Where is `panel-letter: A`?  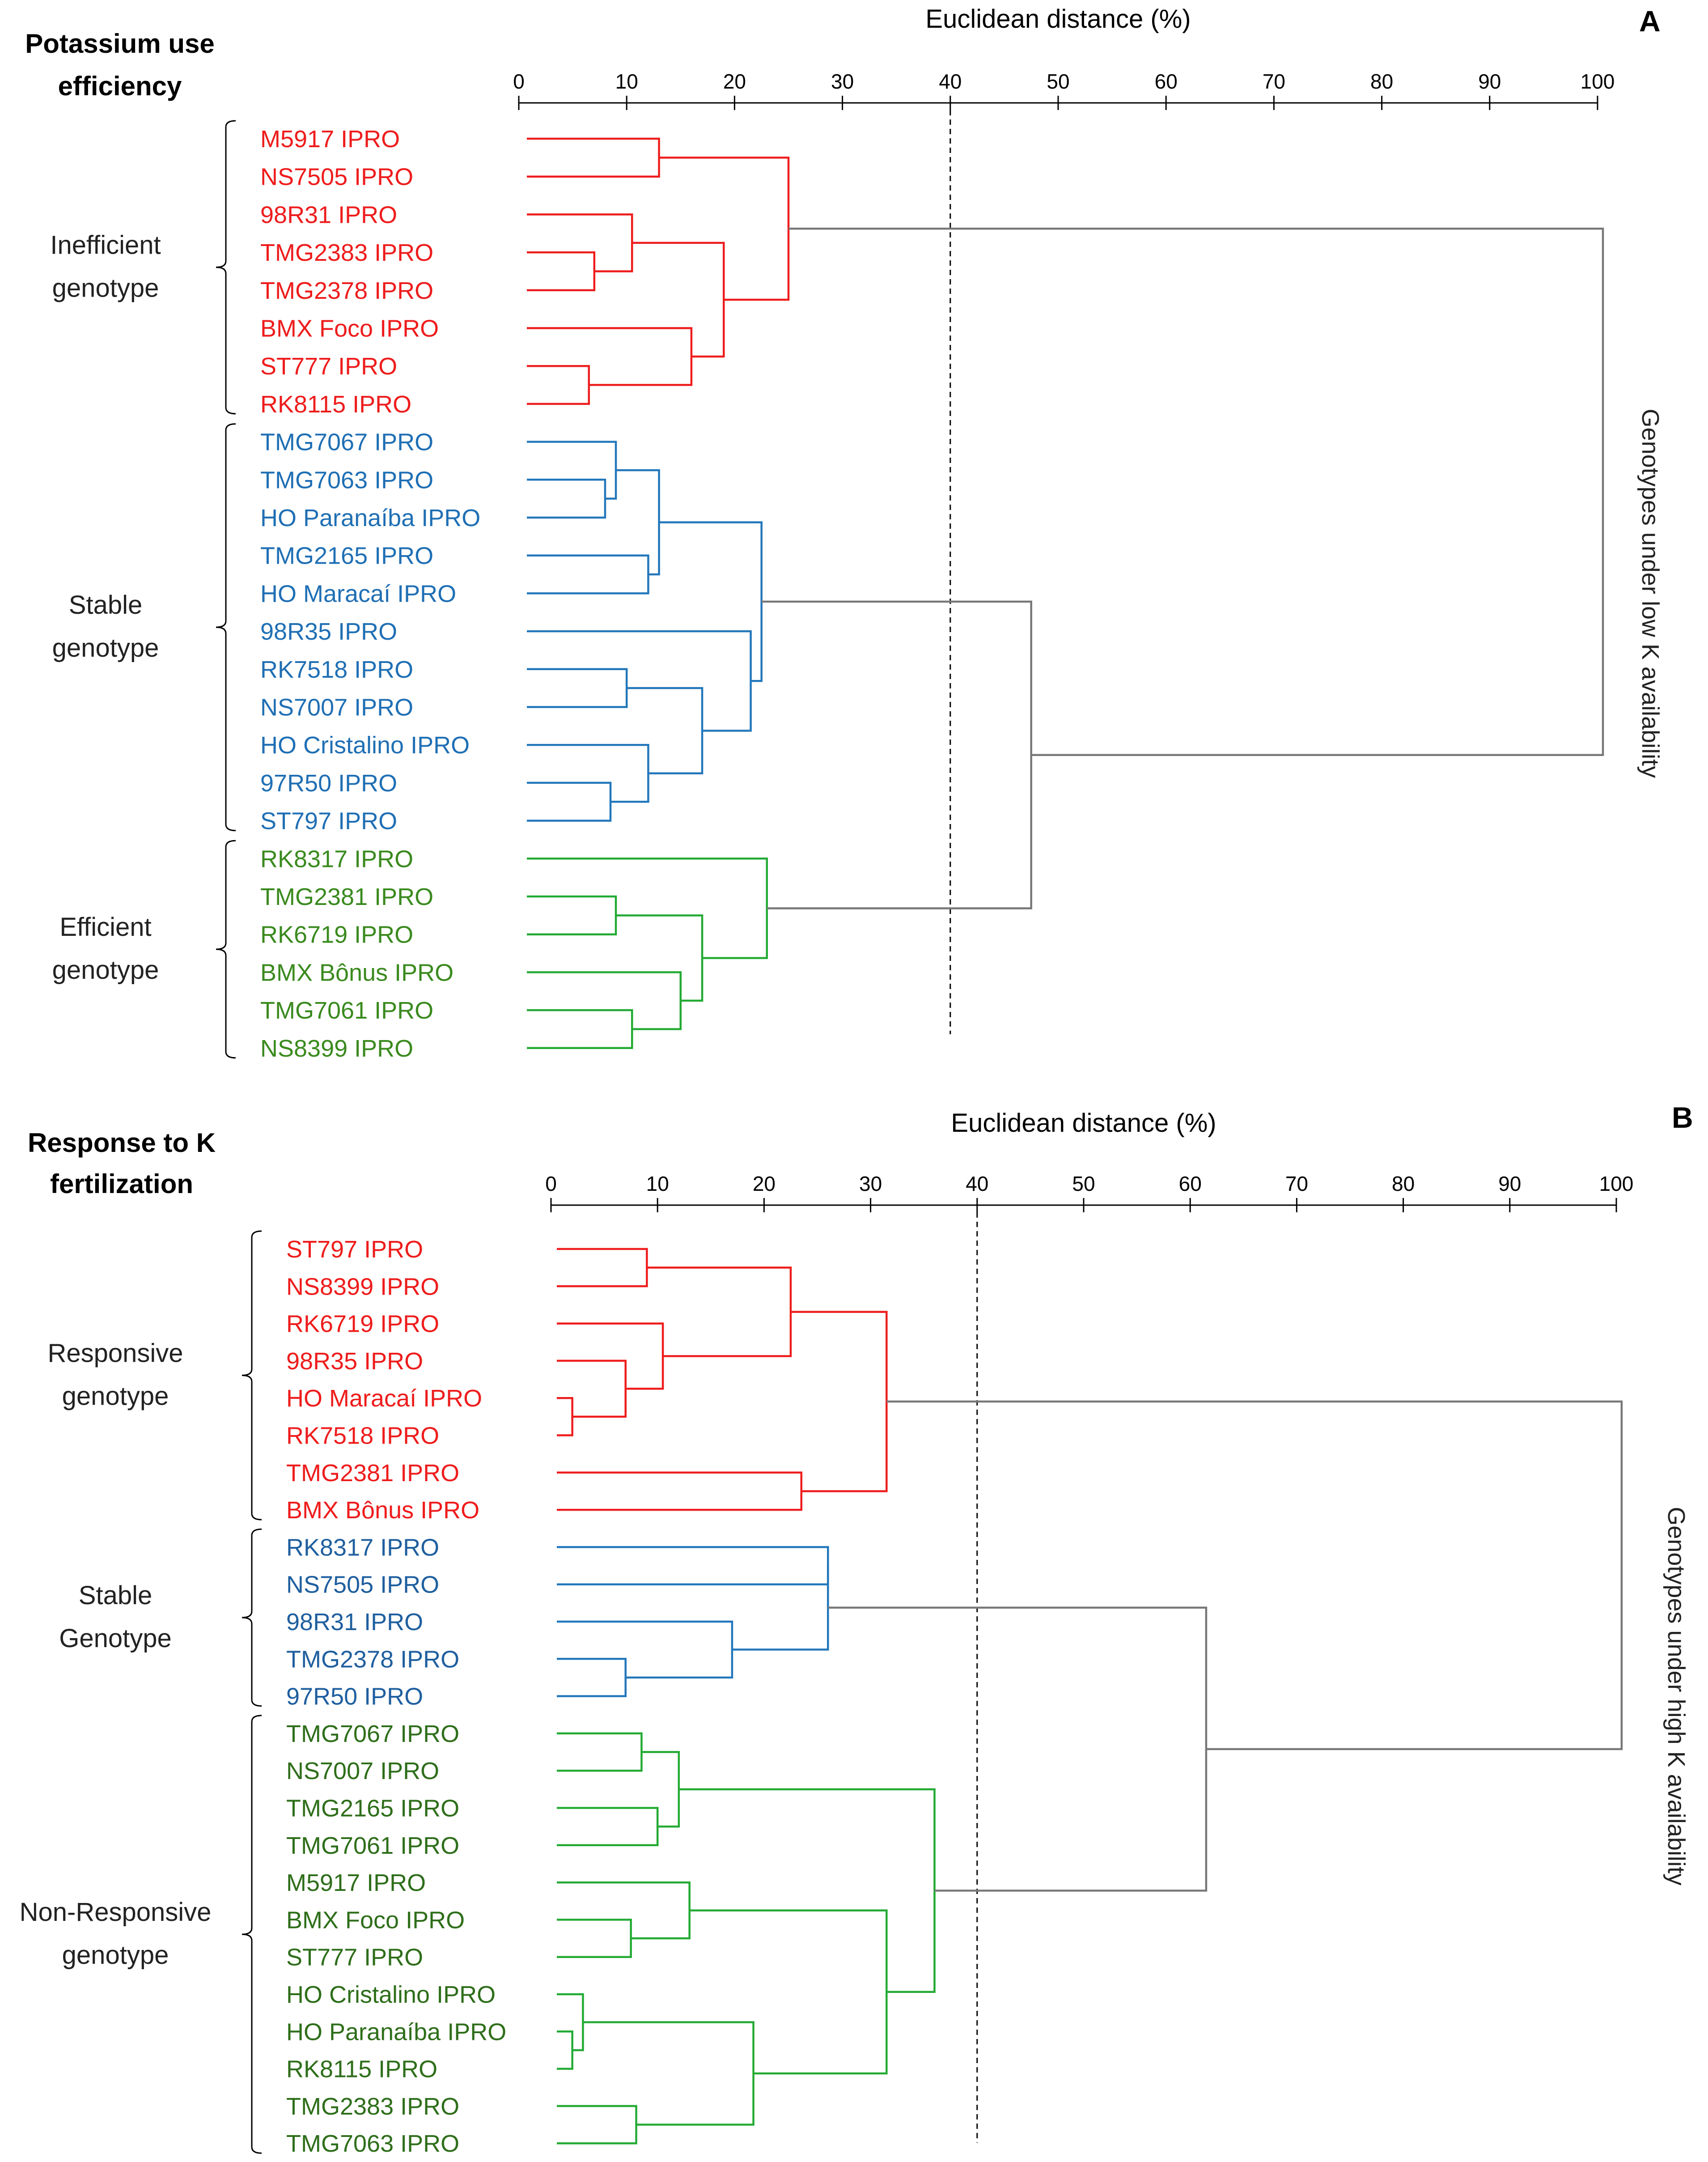
panel-letter: A is located at coordinates (1650, 21).